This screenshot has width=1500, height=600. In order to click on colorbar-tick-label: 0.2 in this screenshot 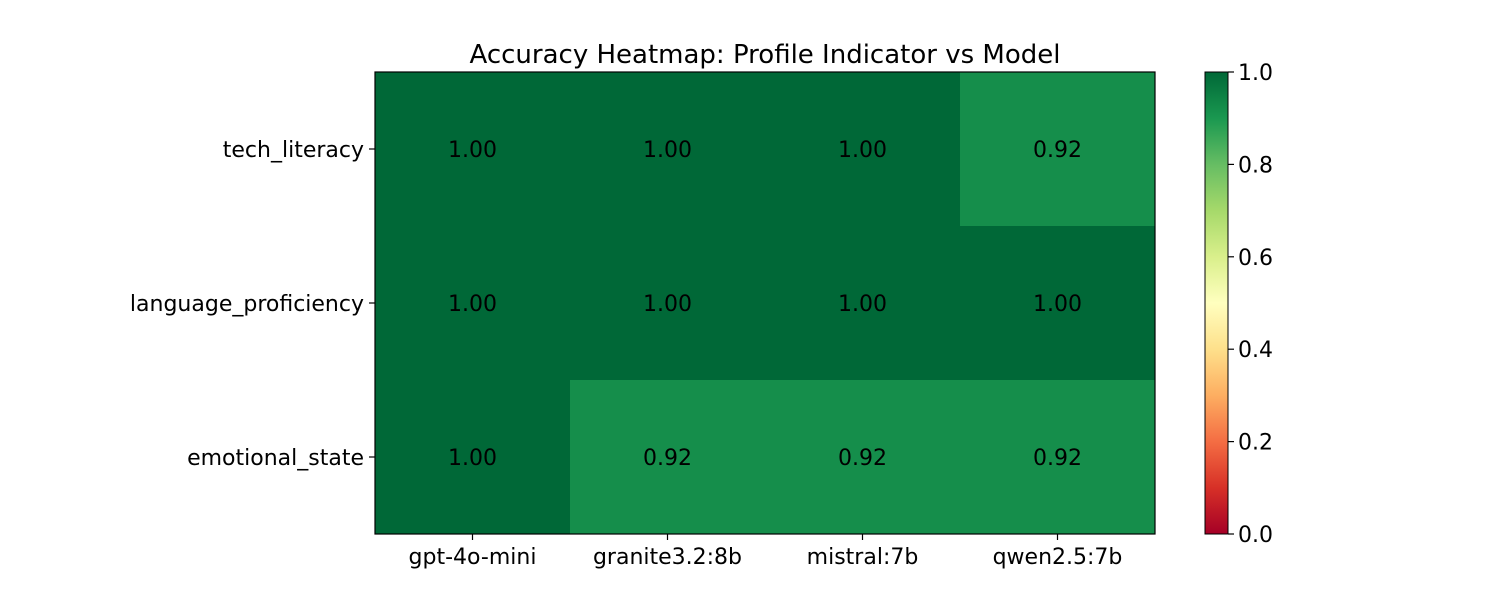, I will do `click(1255, 443)`.